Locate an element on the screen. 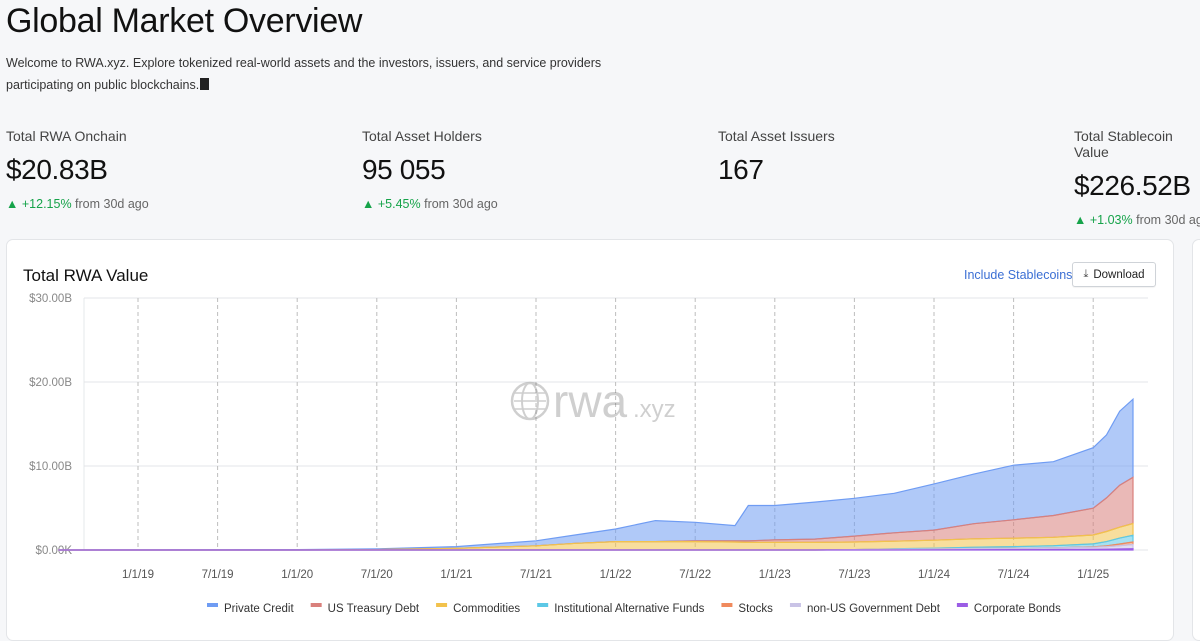 Image resolution: width=1200 pixels, height=641 pixels. x-tick-label: 7/1/24 is located at coordinates (1014, 575).